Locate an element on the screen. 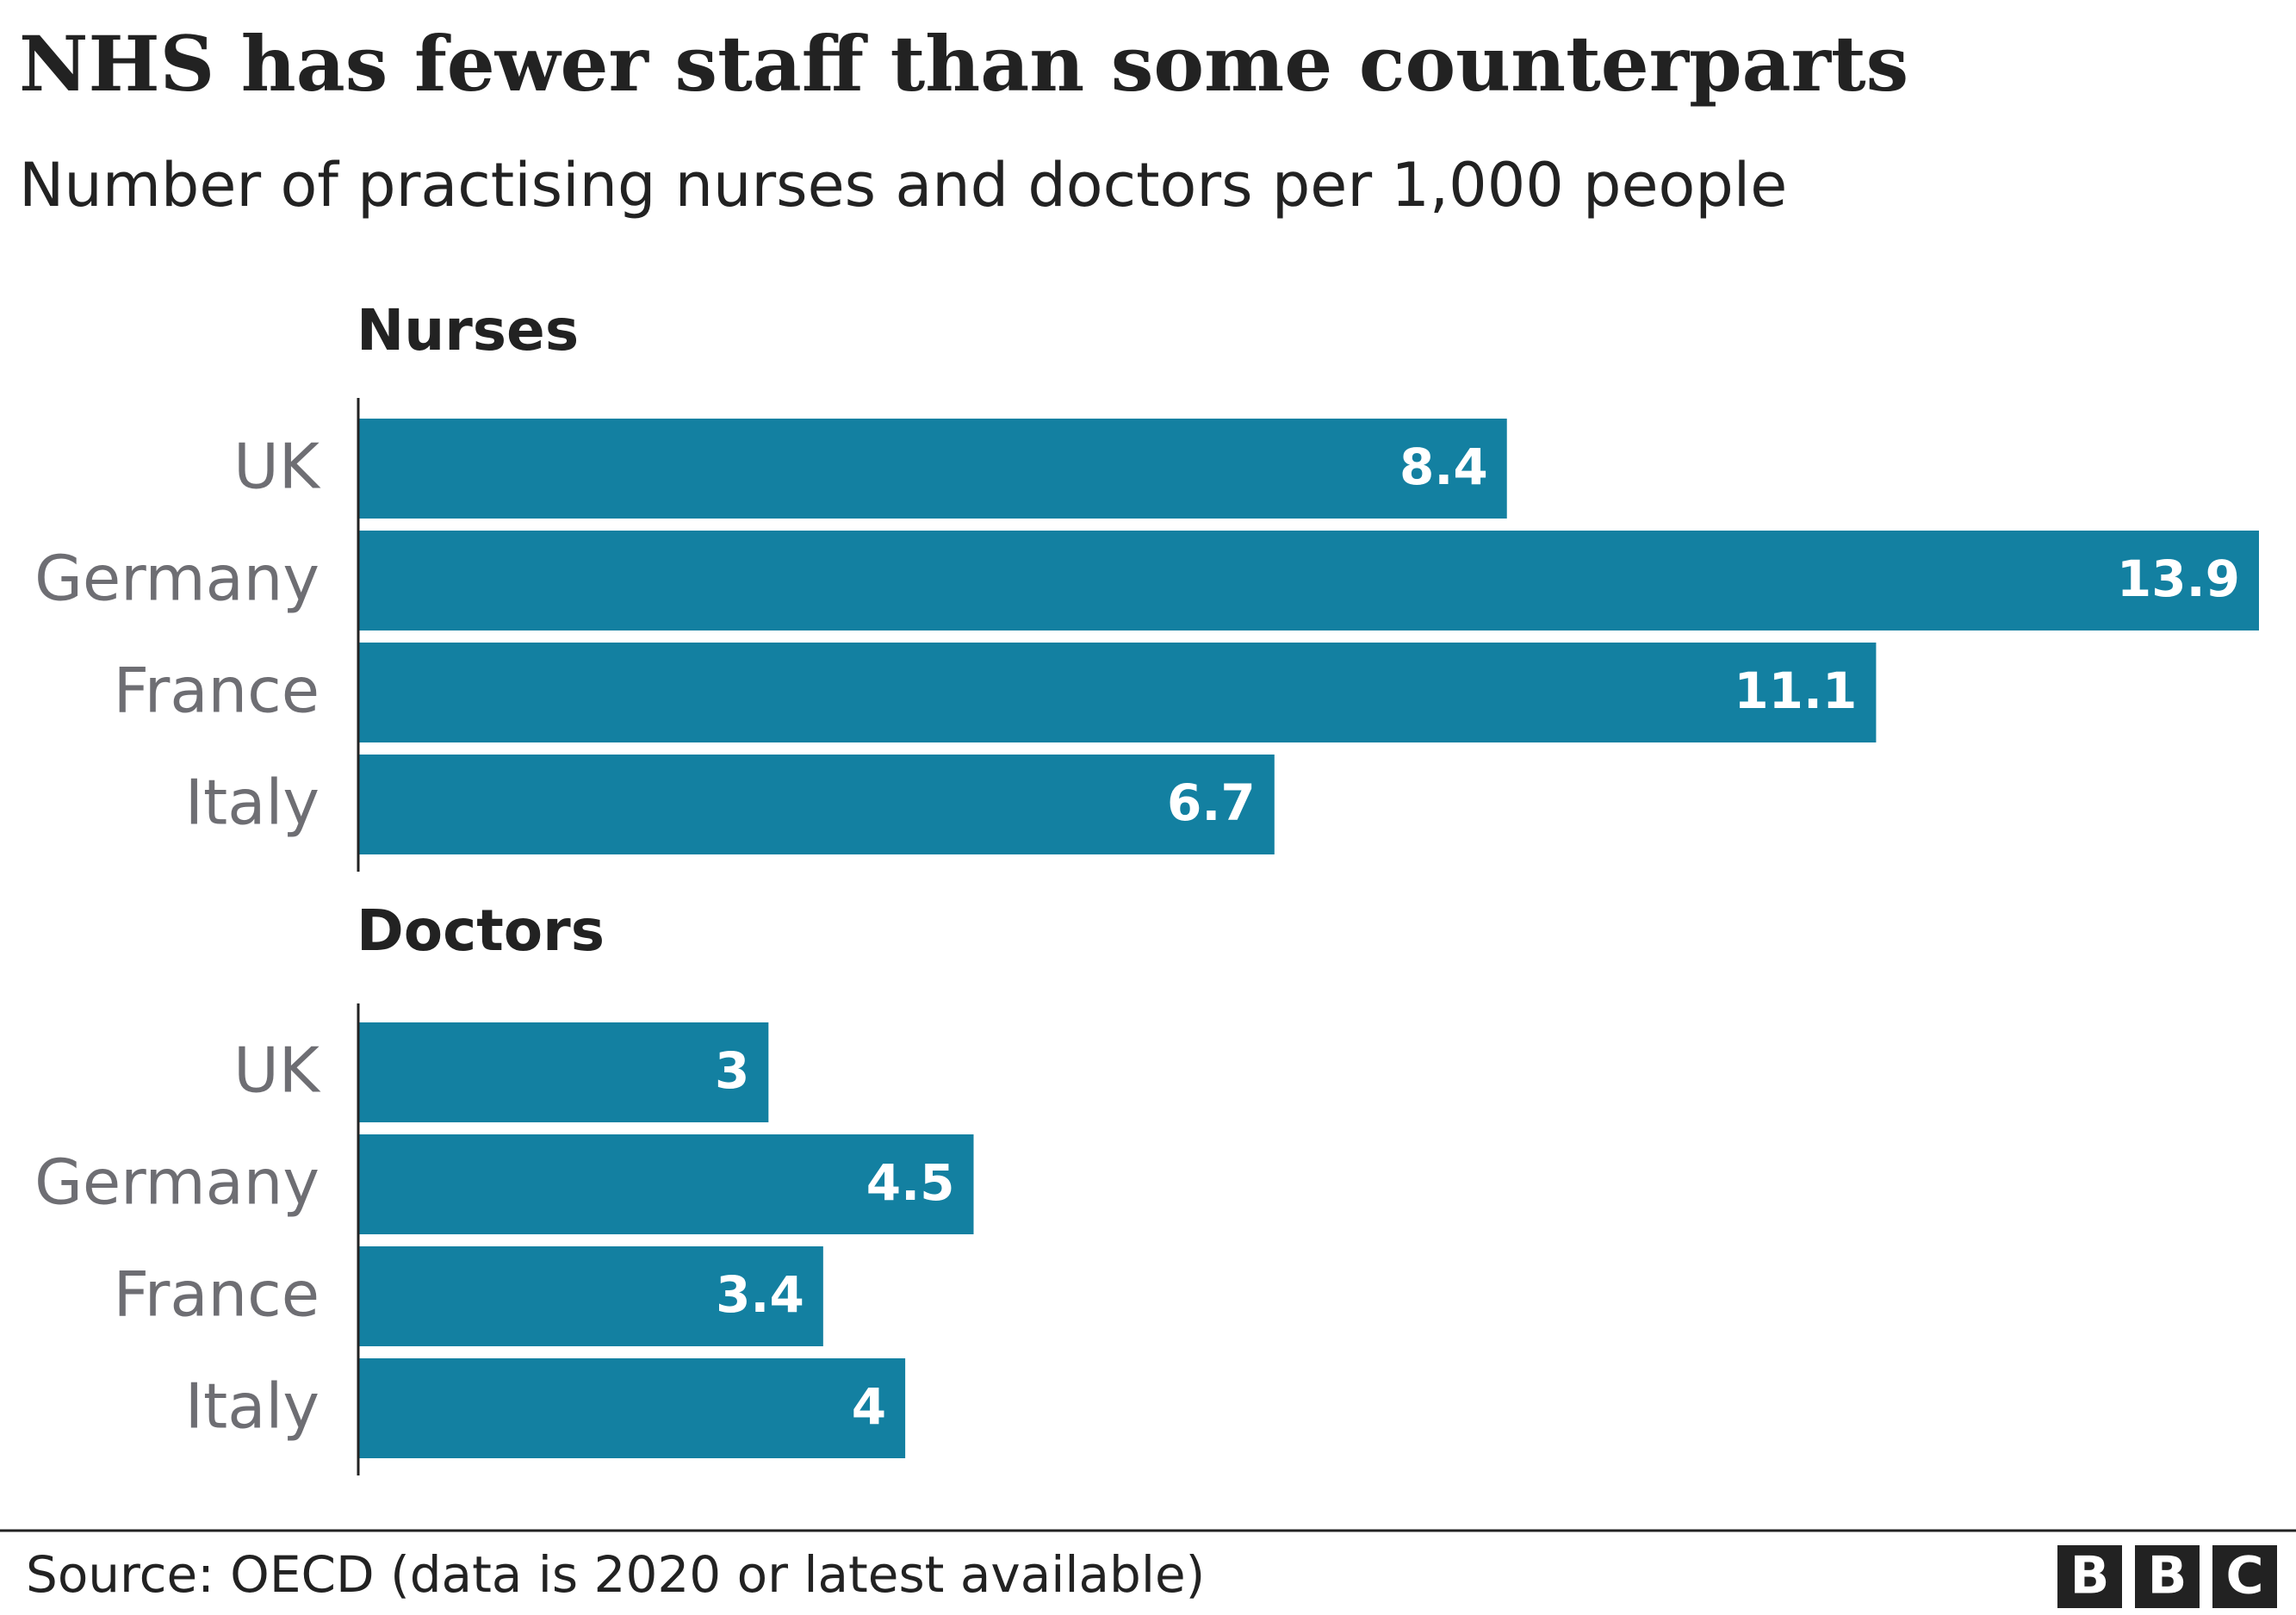 This screenshot has height=1615, width=2296. value-label: 6.7 is located at coordinates (1211, 802).